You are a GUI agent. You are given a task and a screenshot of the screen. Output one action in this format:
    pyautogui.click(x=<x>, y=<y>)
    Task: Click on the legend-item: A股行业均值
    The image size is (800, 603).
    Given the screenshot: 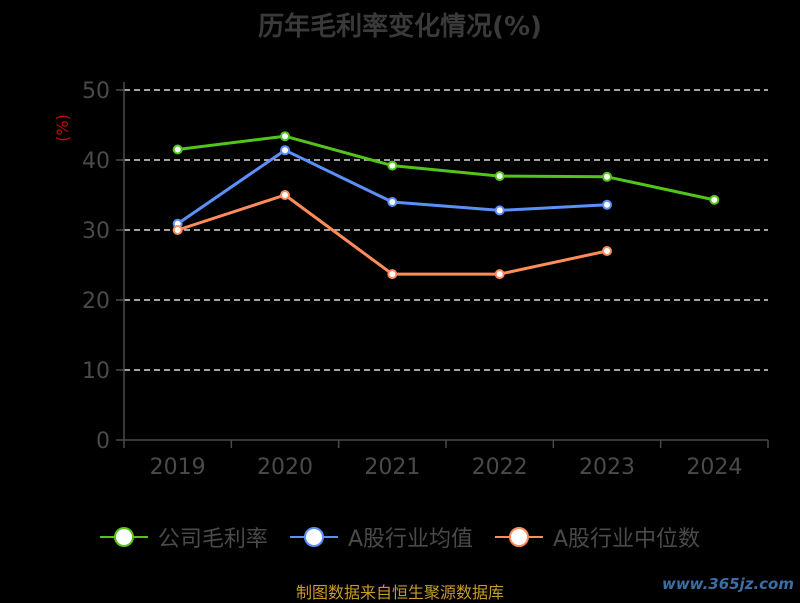 What is the action you would take?
    pyautogui.click(x=381, y=537)
    